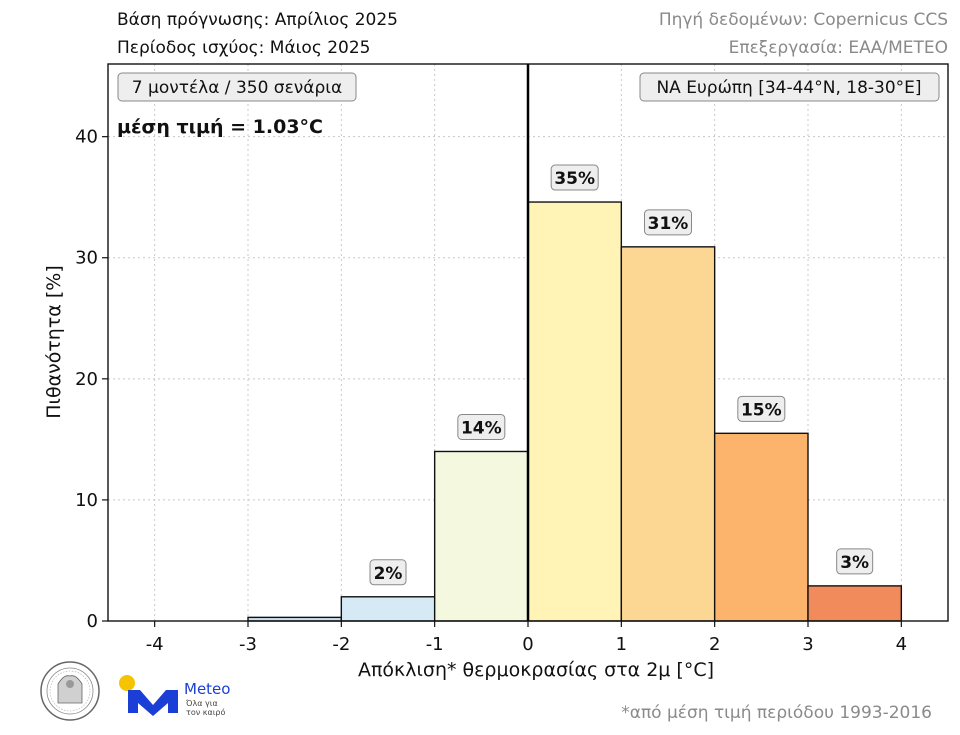  I want to click on meteo-brand-text: Meteo, so click(207, 689).